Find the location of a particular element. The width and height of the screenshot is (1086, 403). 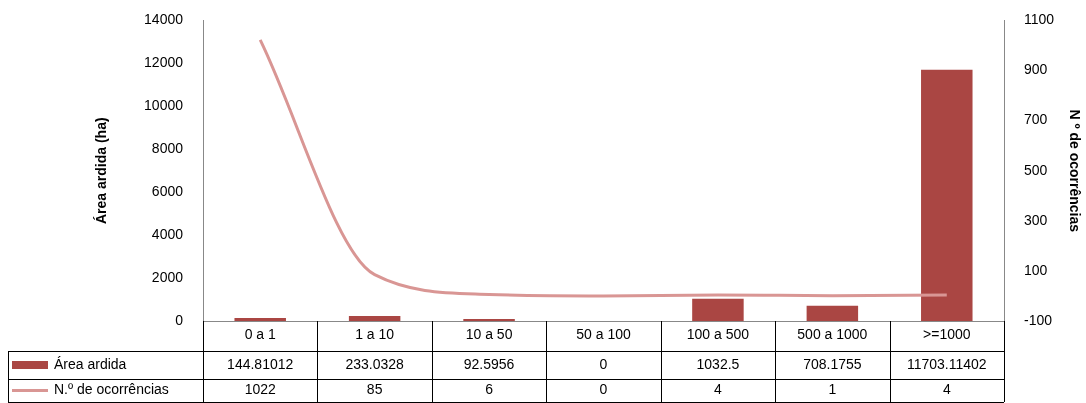

y-tick-label: 12000 is located at coordinates (164, 62).